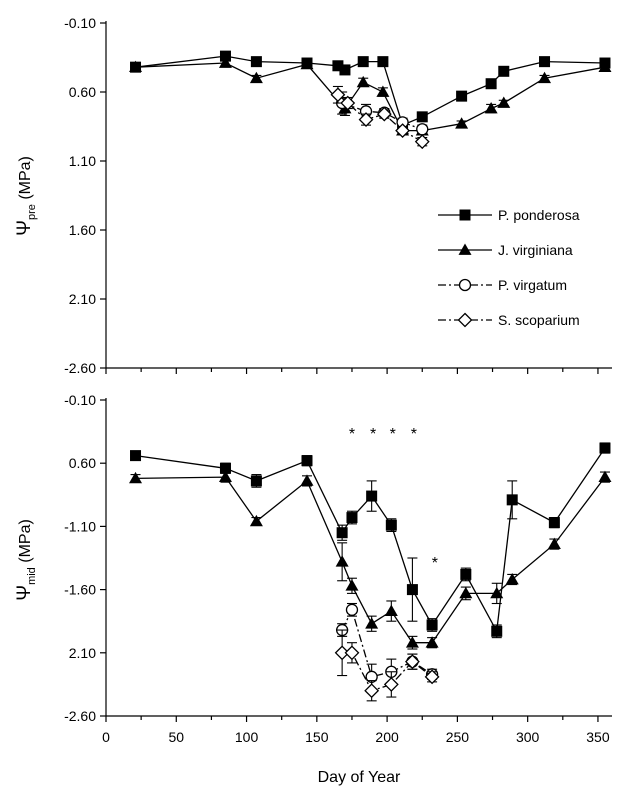 The image size is (618, 792). Describe the element at coordinates (82, 230) in the screenshot. I see `y-tick-label: 1.60` at that location.